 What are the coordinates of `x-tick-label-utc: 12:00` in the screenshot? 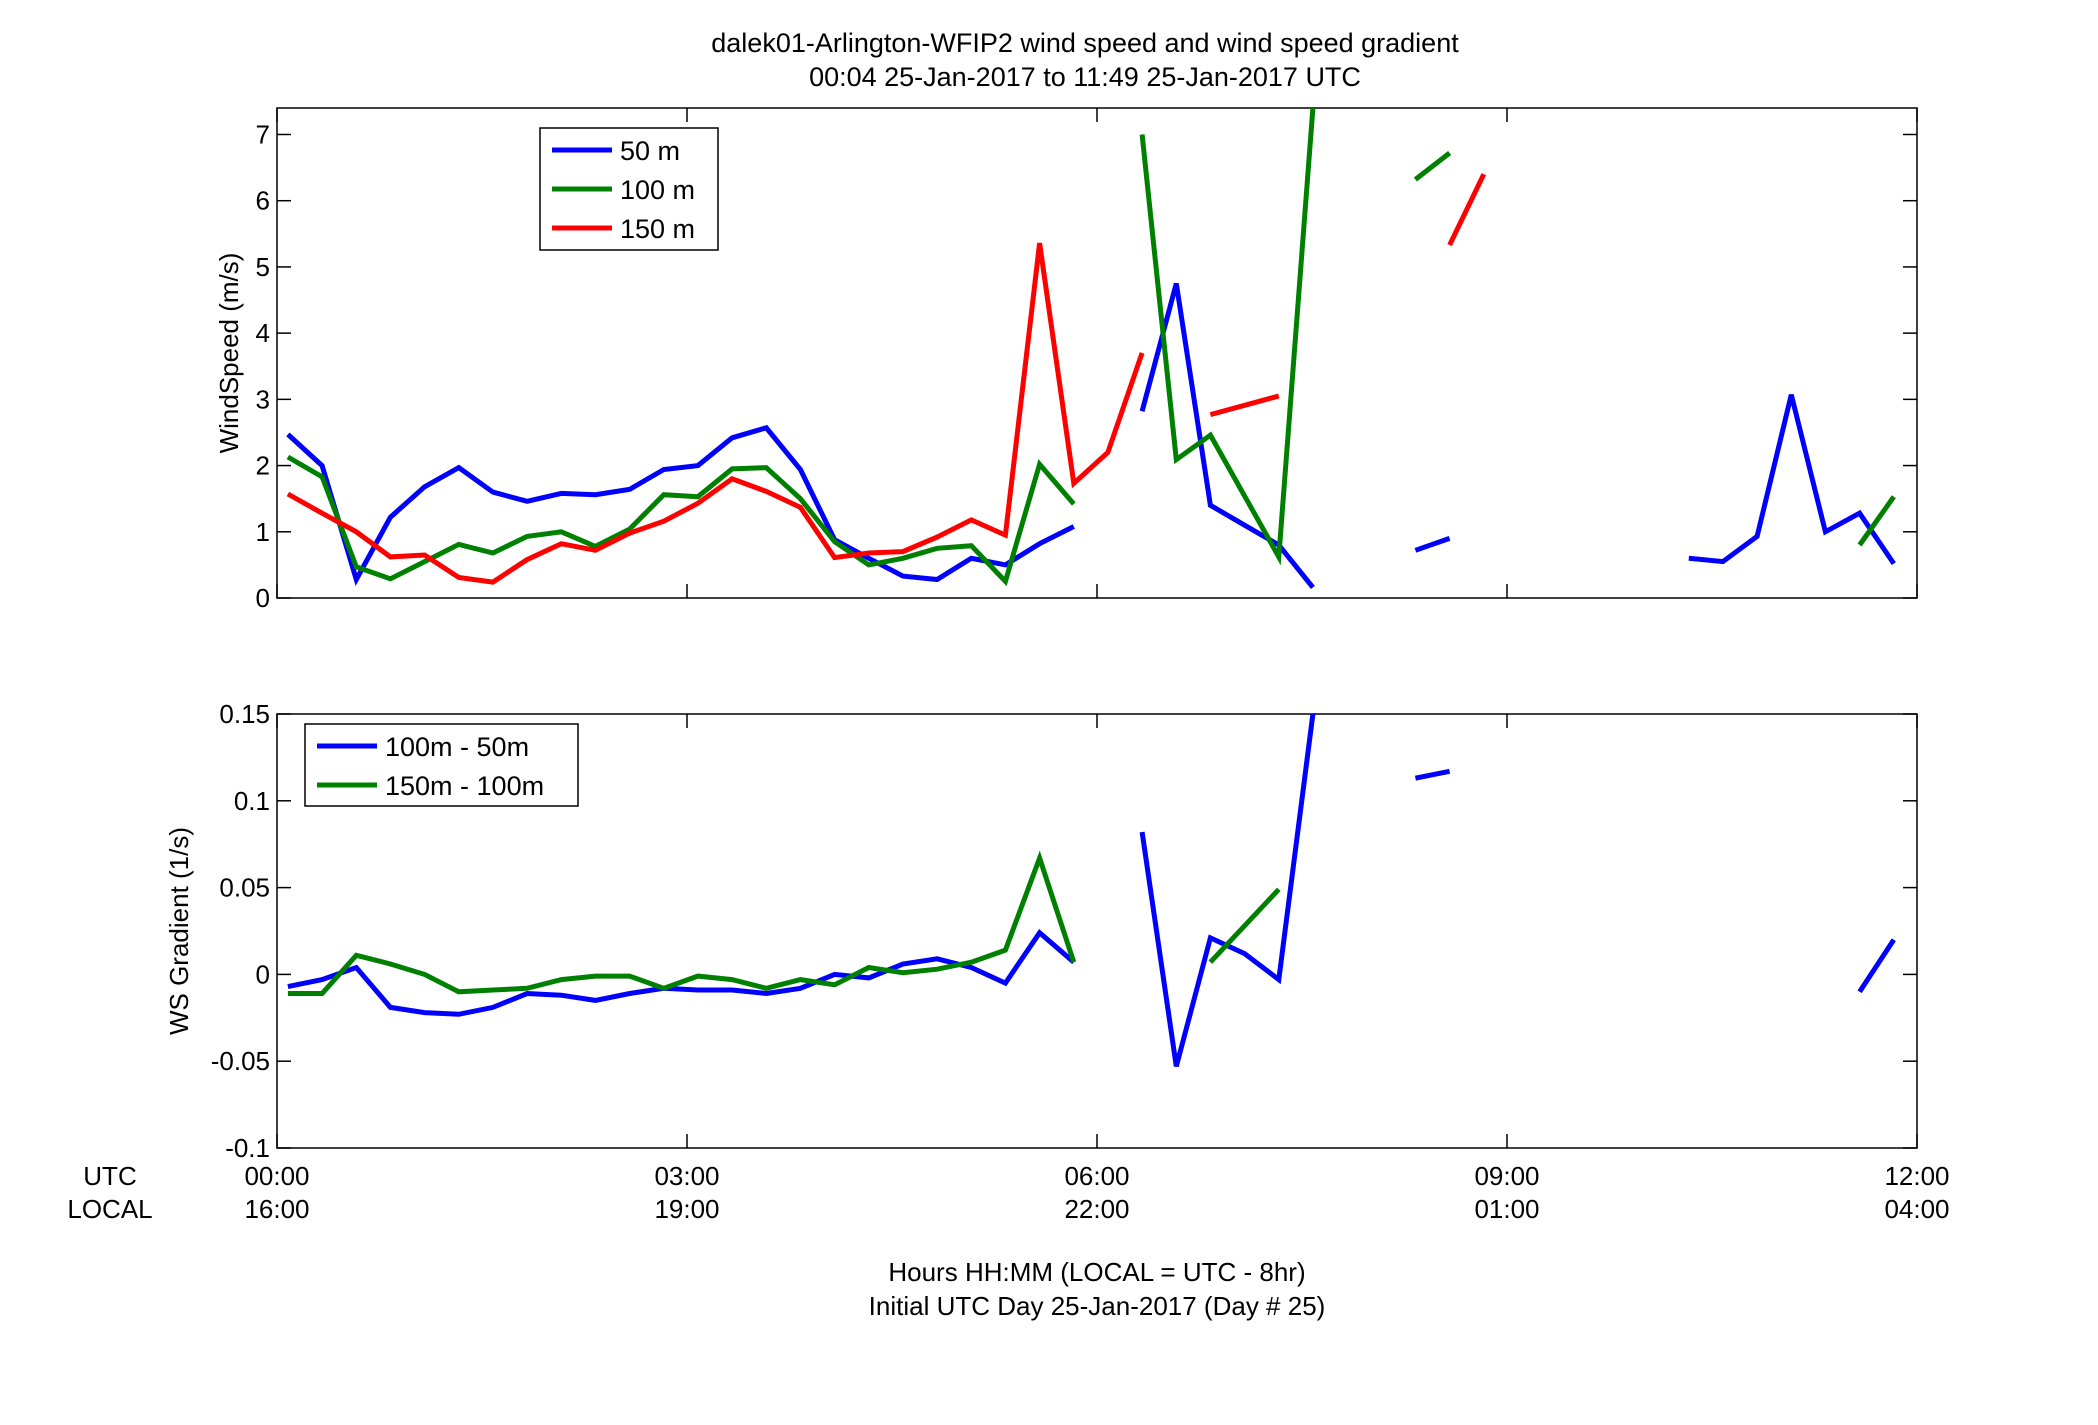 It's located at (1916, 1176).